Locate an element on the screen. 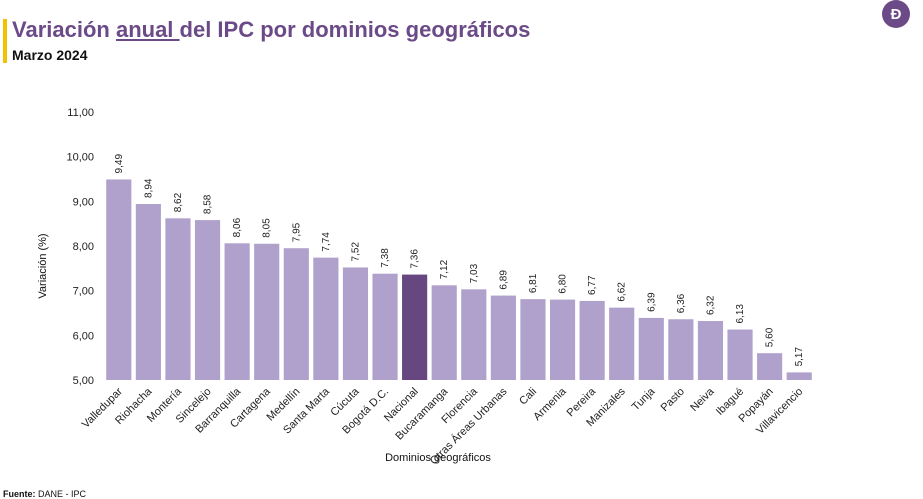 The height and width of the screenshot is (499, 923). data-label: 6,80 is located at coordinates (563, 284).